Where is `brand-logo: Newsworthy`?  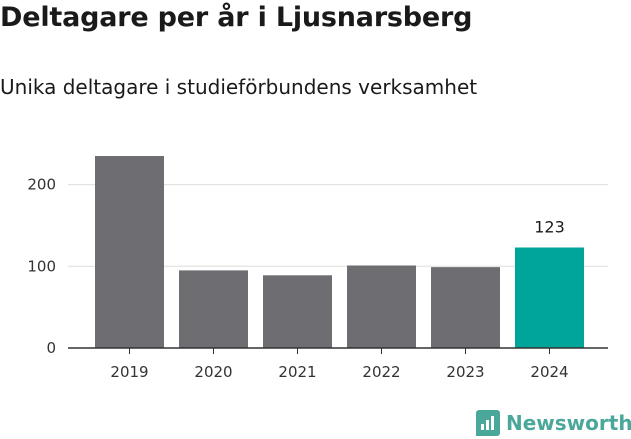 brand-logo: Newsworthy is located at coordinates (553, 423).